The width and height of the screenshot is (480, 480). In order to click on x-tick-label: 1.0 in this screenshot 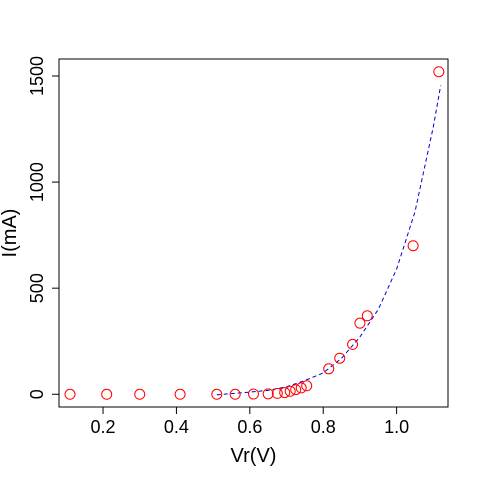, I will do `click(396, 427)`.